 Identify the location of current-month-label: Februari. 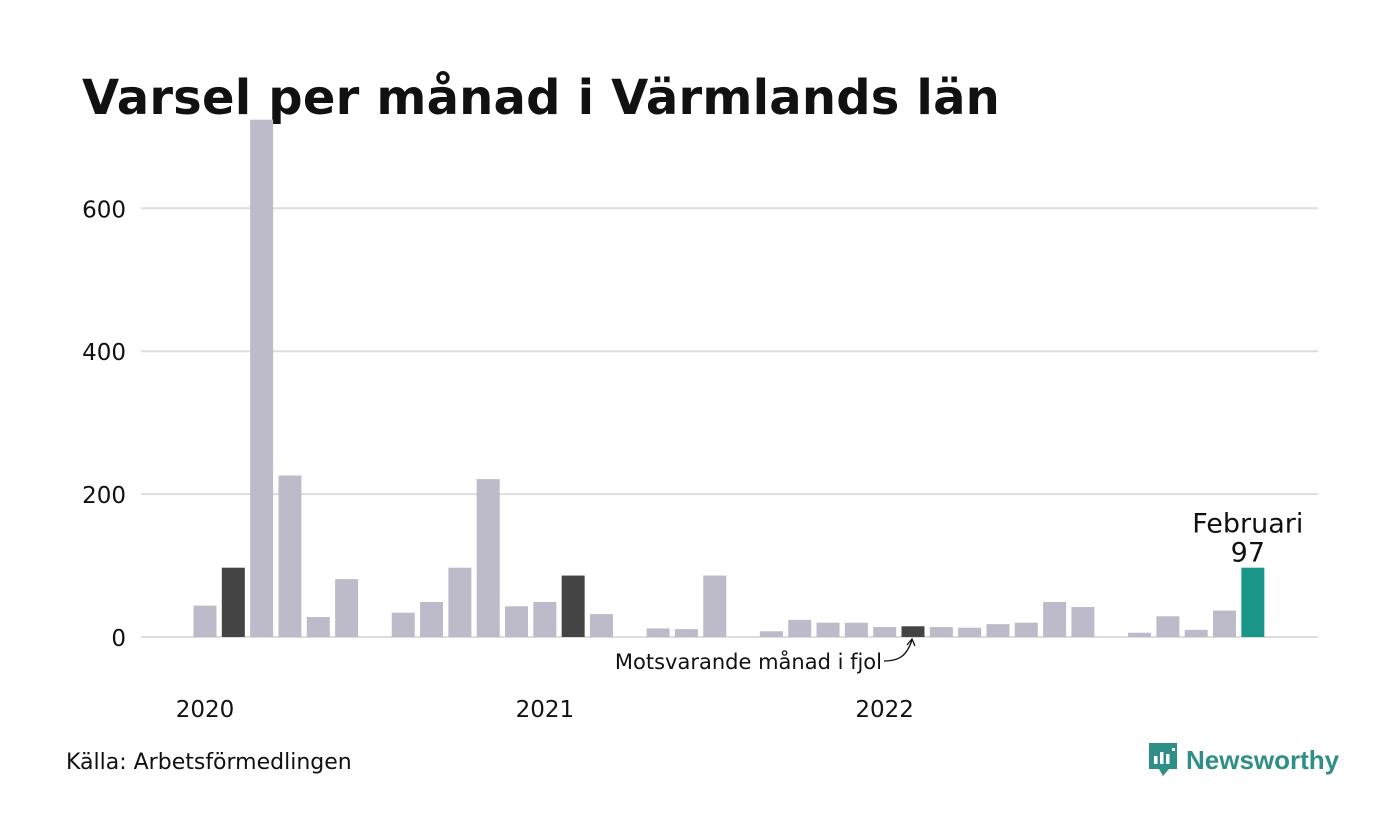
(1247, 524).